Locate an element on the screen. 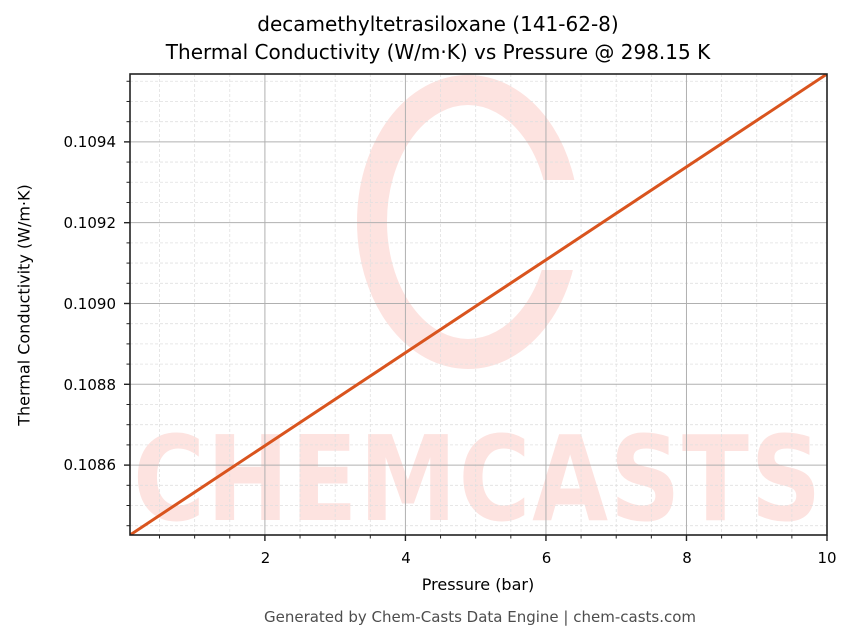  x-tick-labels: 2 4 6 8 10 is located at coordinates (549, 558).